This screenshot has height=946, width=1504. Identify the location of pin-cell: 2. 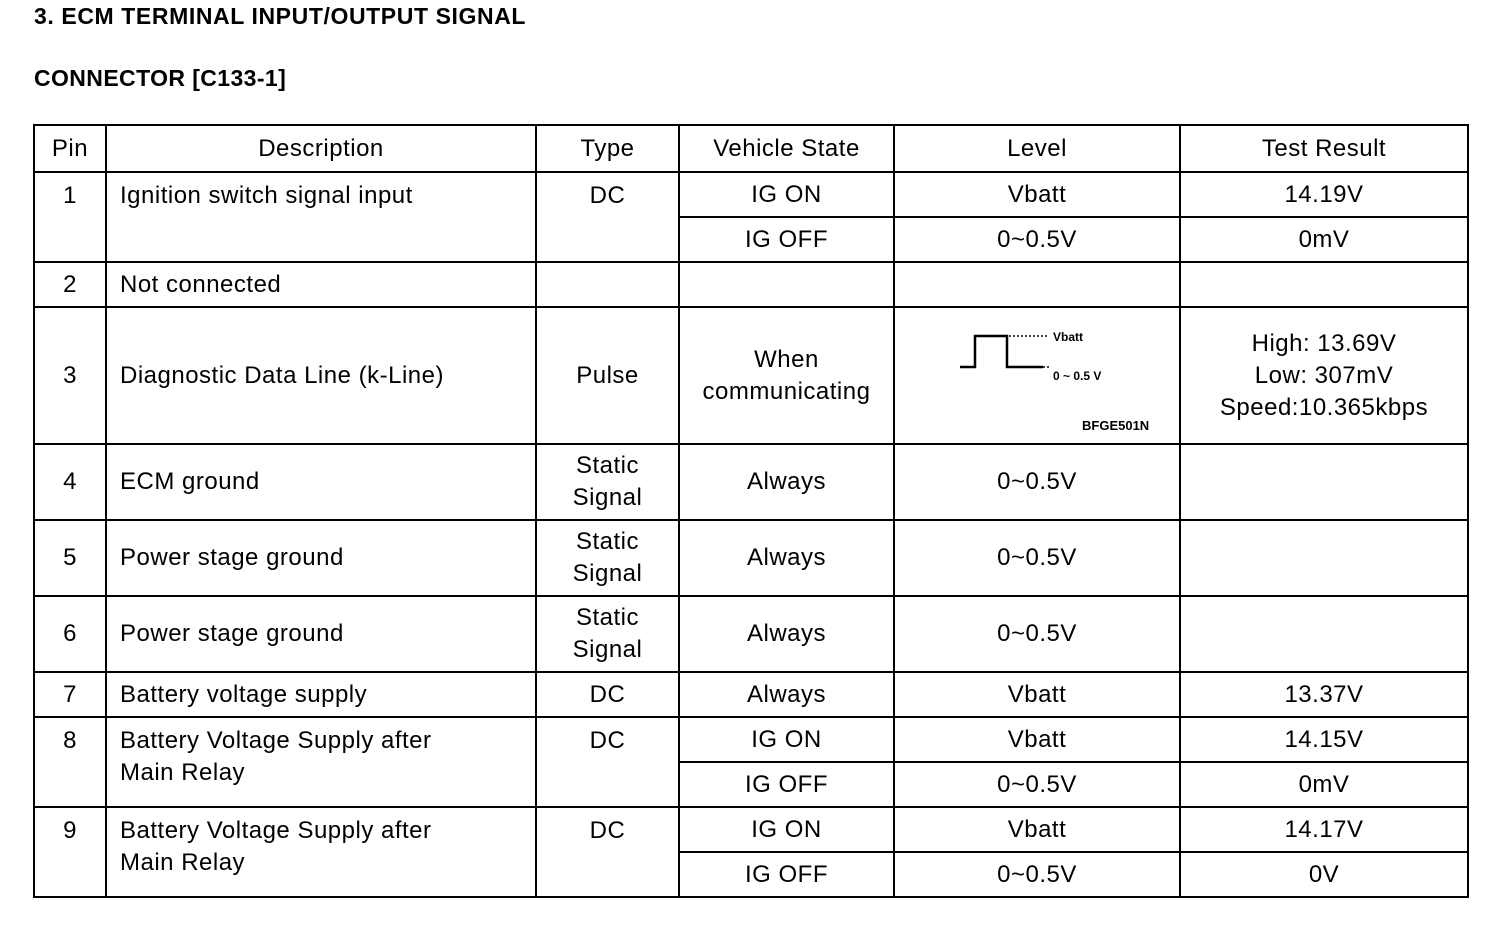
(70, 284).